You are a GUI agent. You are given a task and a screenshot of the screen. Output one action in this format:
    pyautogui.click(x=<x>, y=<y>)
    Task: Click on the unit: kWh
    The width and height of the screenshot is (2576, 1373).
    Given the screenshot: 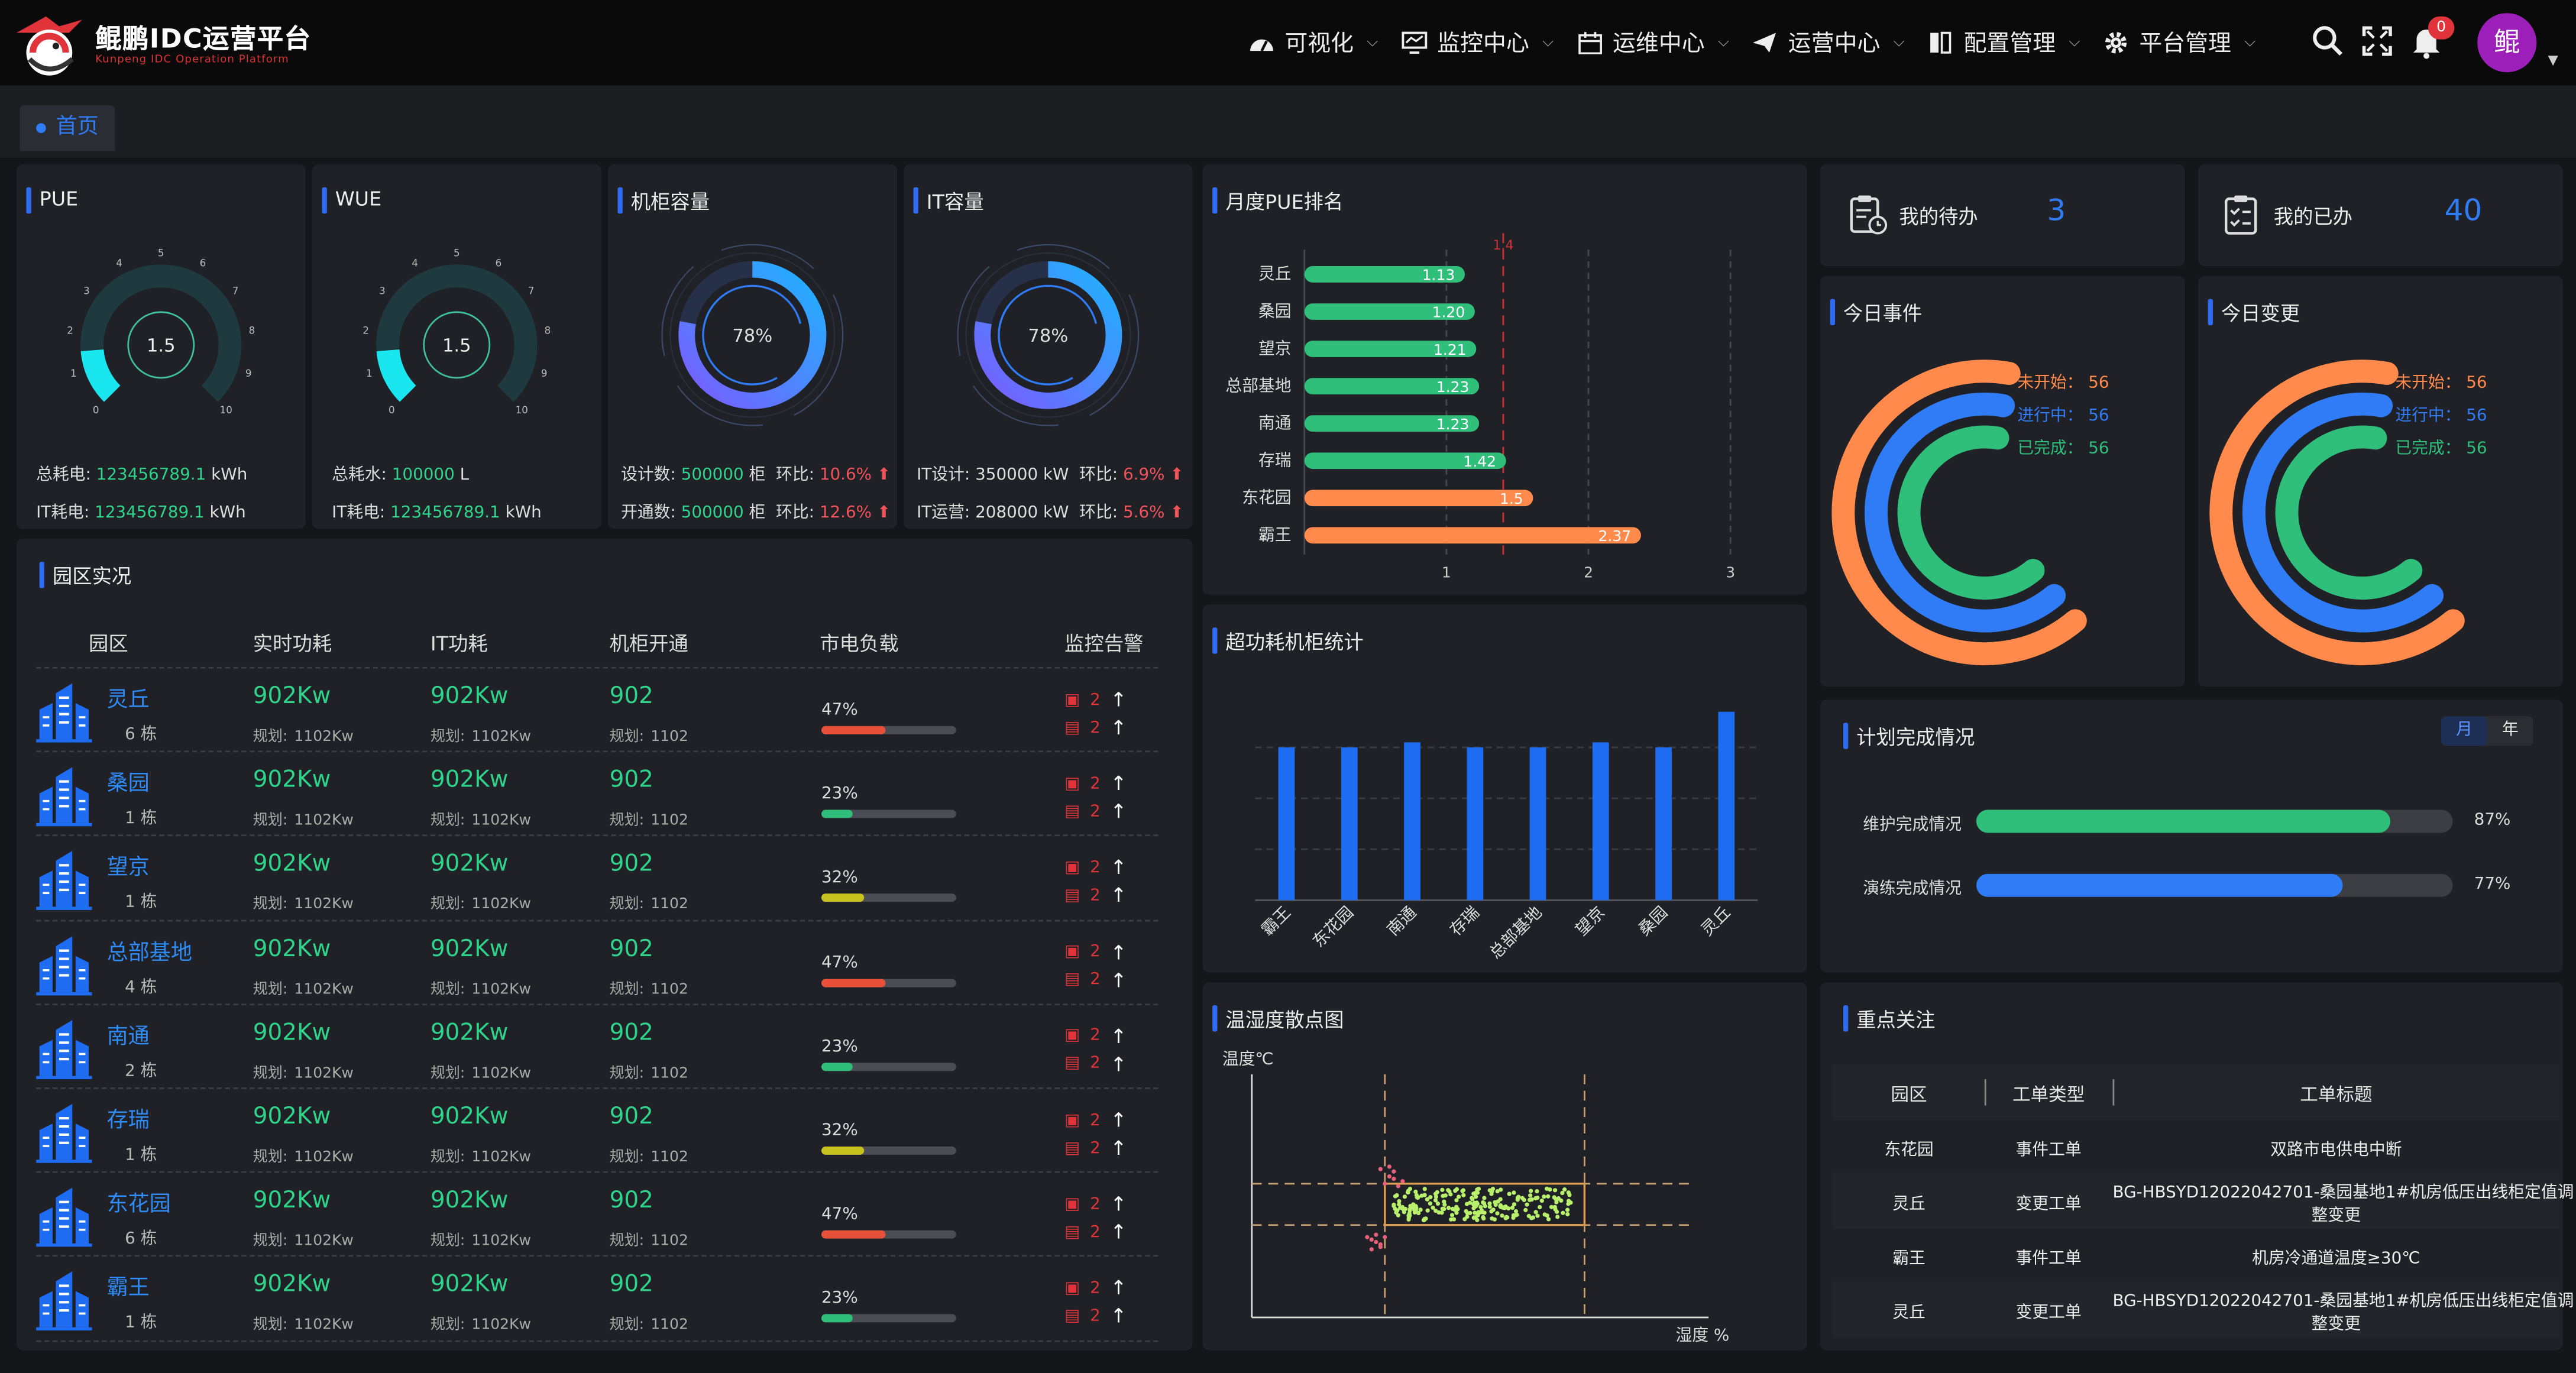 What is the action you would take?
    pyautogui.click(x=523, y=513)
    